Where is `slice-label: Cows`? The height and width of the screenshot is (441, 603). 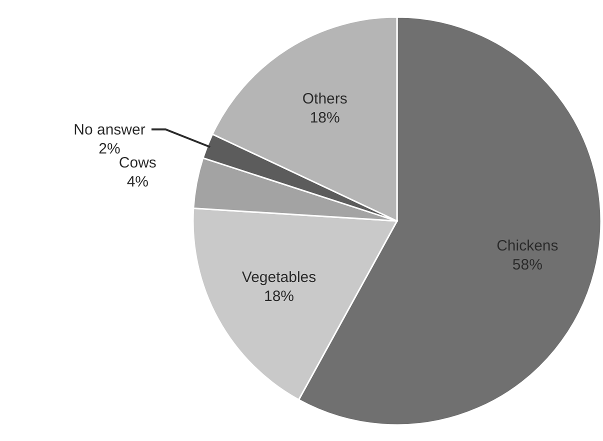
slice-label: Cows is located at coordinates (137, 163).